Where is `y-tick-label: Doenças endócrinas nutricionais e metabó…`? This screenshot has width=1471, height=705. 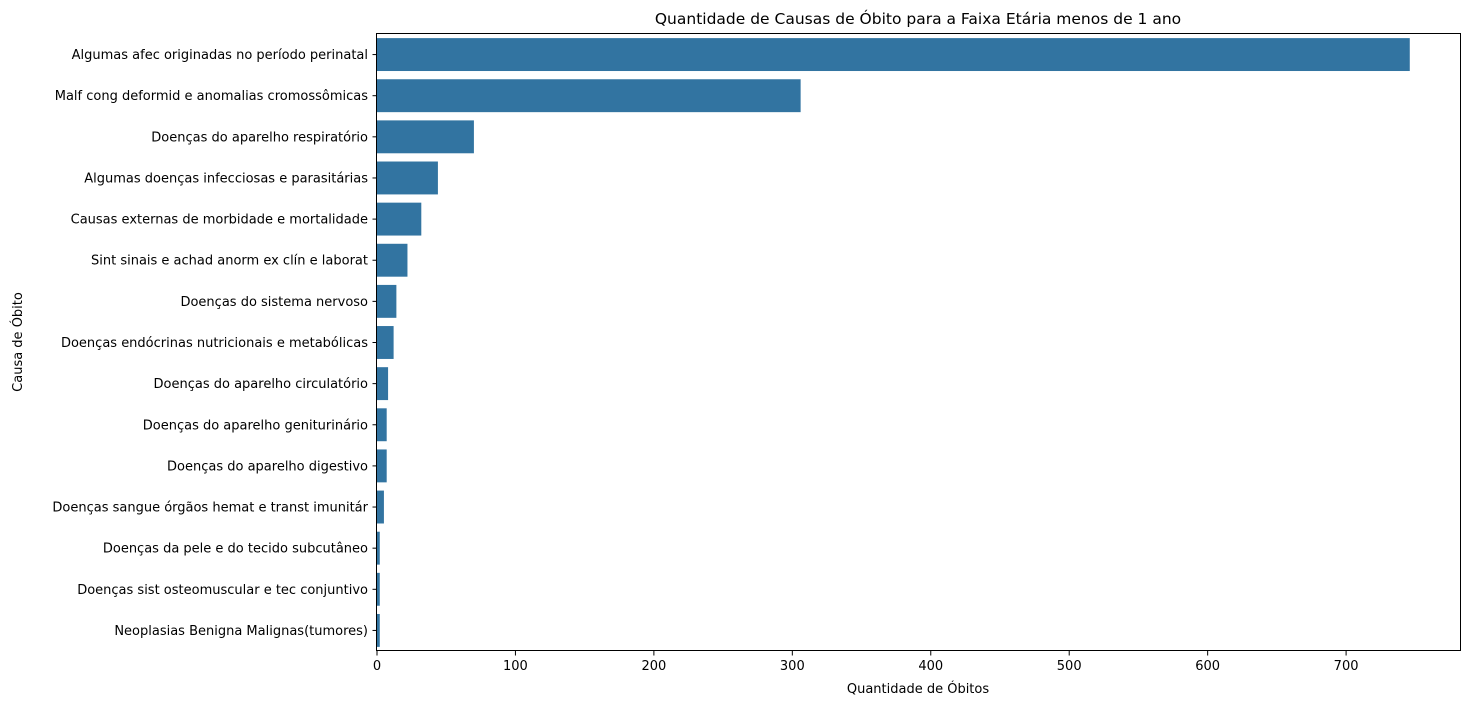 y-tick-label: Doenças endócrinas nutricionais e metabó… is located at coordinates (214, 343).